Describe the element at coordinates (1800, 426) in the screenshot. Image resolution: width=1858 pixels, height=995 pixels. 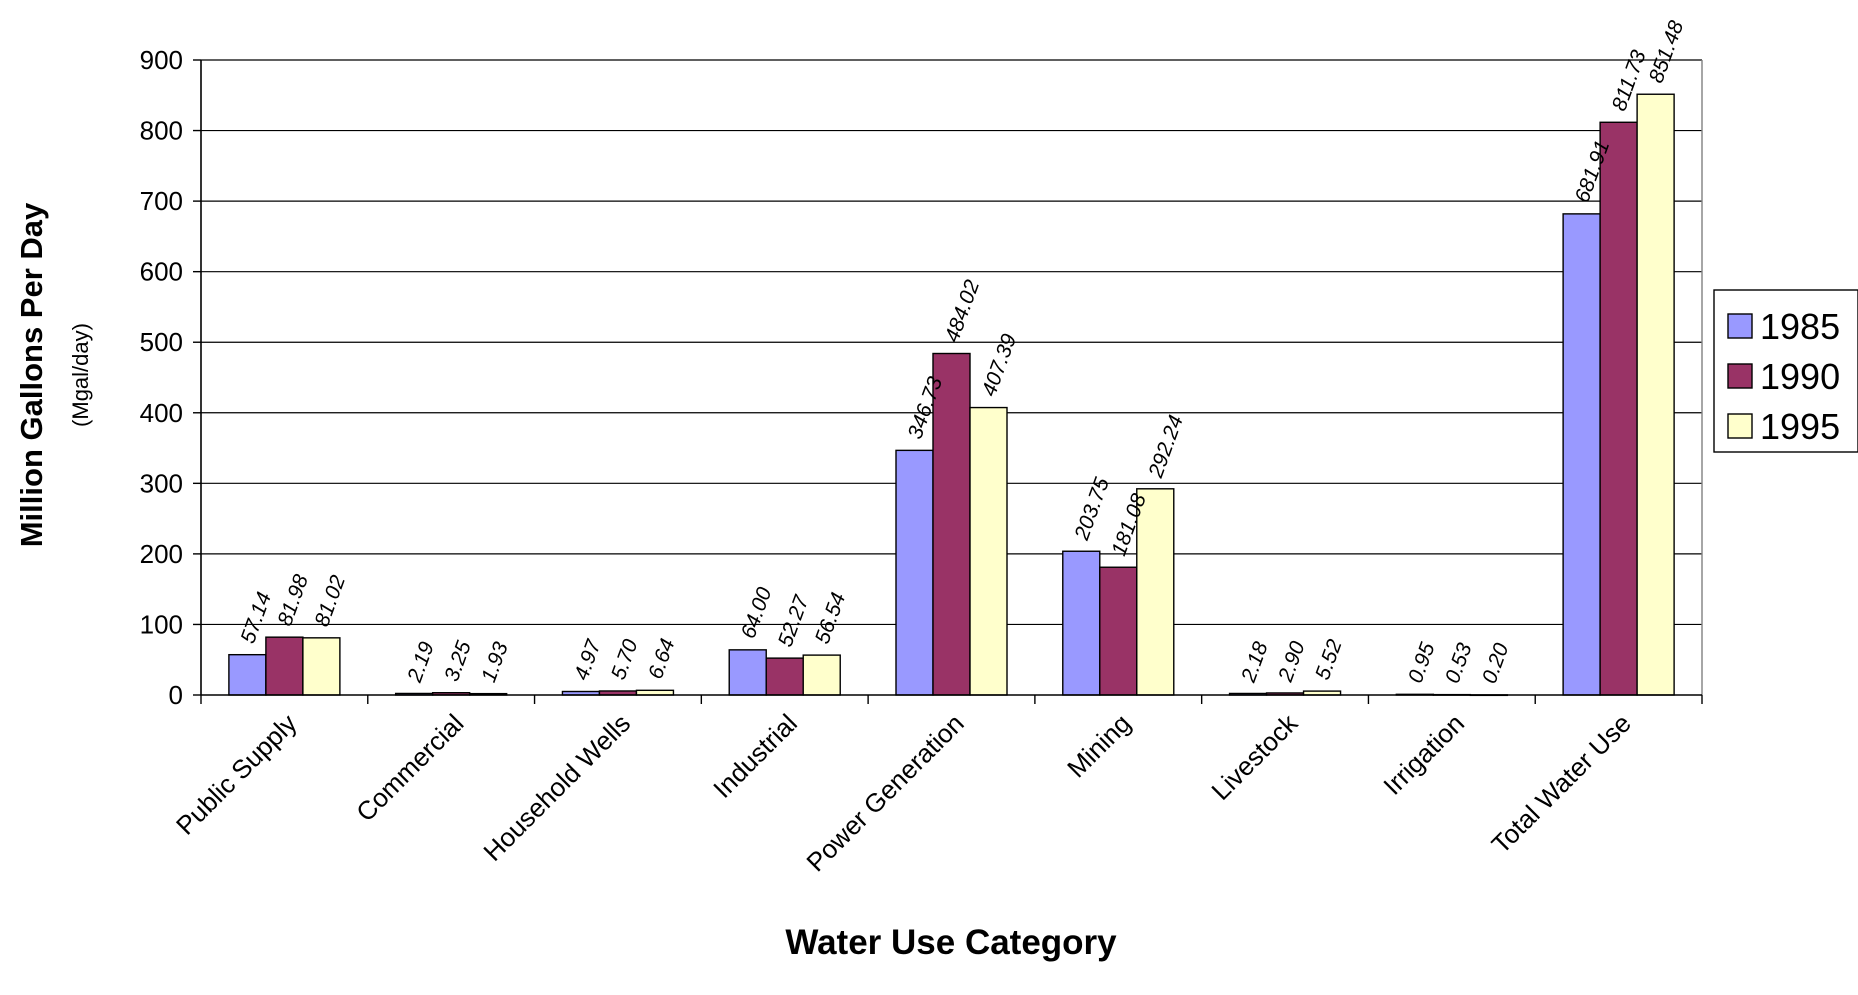
I see `legend-label-1995: 1995` at that location.